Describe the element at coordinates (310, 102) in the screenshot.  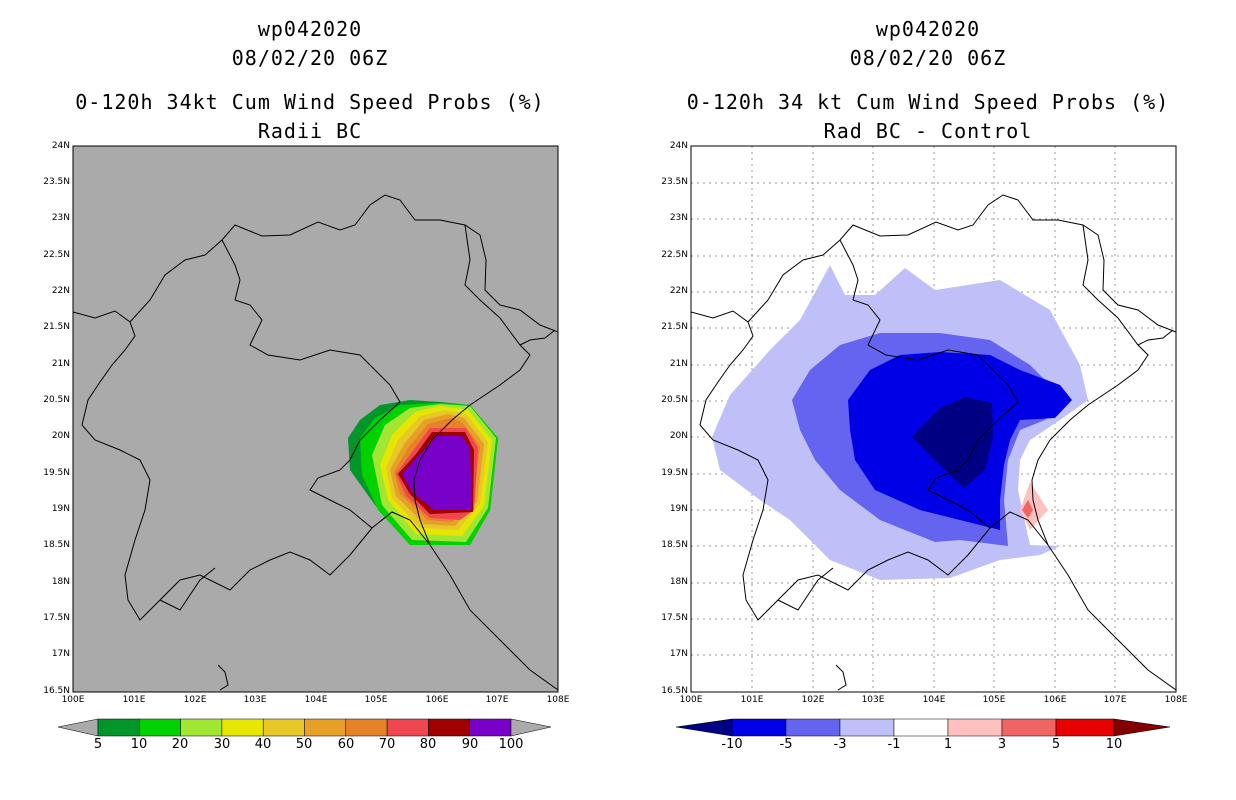
I see `left-title: 0-120h 34kt Cum Wind Speed Probs (%)` at that location.